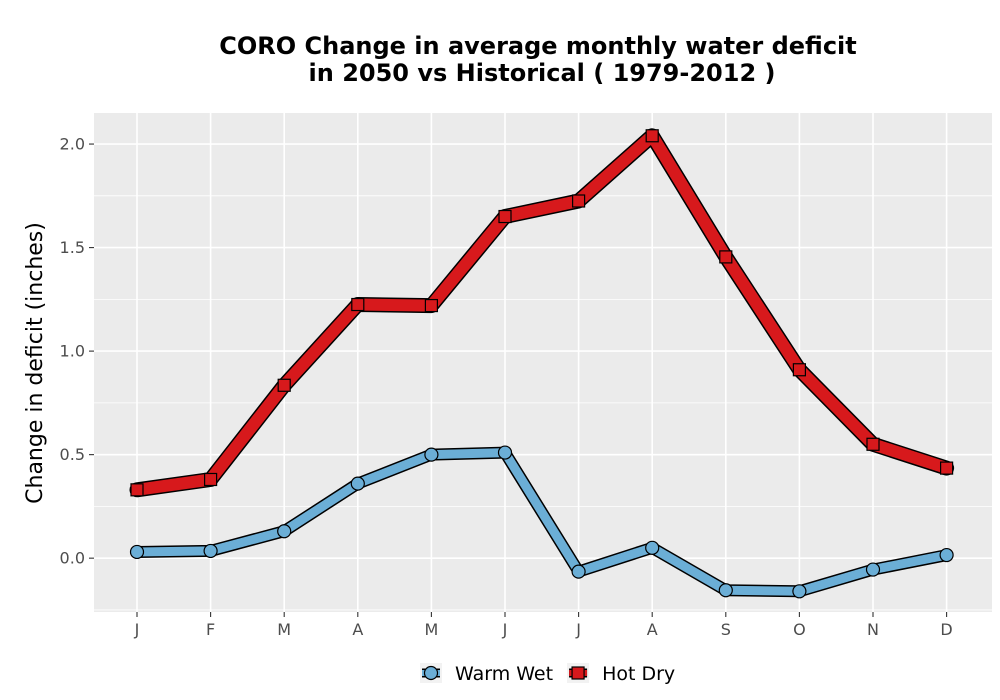 Image resolution: width=1000 pixels, height=700 pixels. Describe the element at coordinates (638, 674) in the screenshot. I see `legend-label: Hot Dry` at that location.